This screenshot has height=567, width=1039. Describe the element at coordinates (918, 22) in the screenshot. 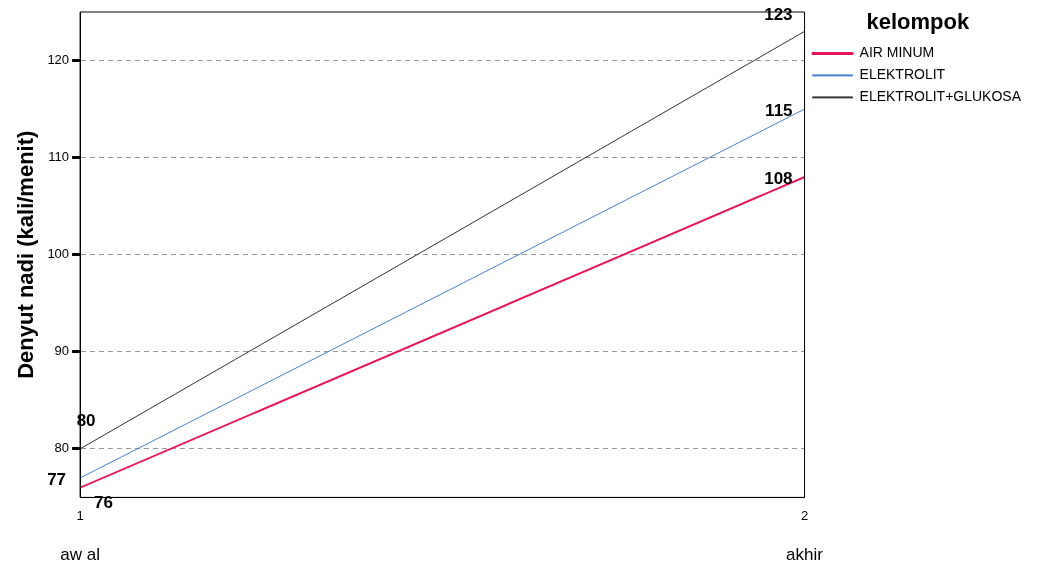

I see `legend-title: kelompok` at that location.